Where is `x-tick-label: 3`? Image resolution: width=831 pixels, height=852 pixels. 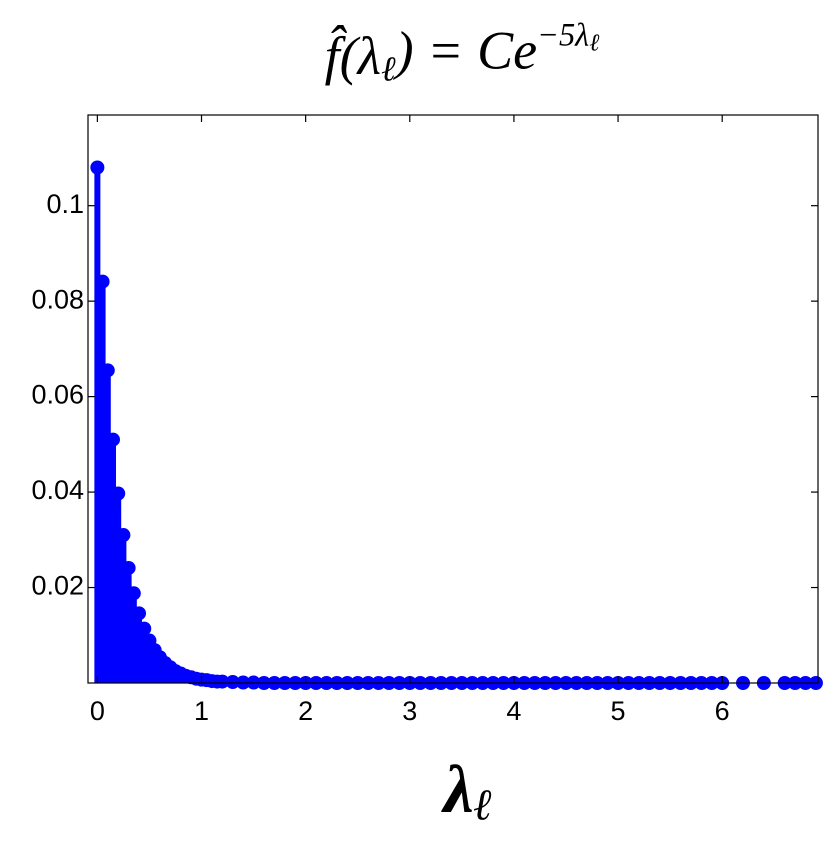
x-tick-label: 3 is located at coordinates (409, 711).